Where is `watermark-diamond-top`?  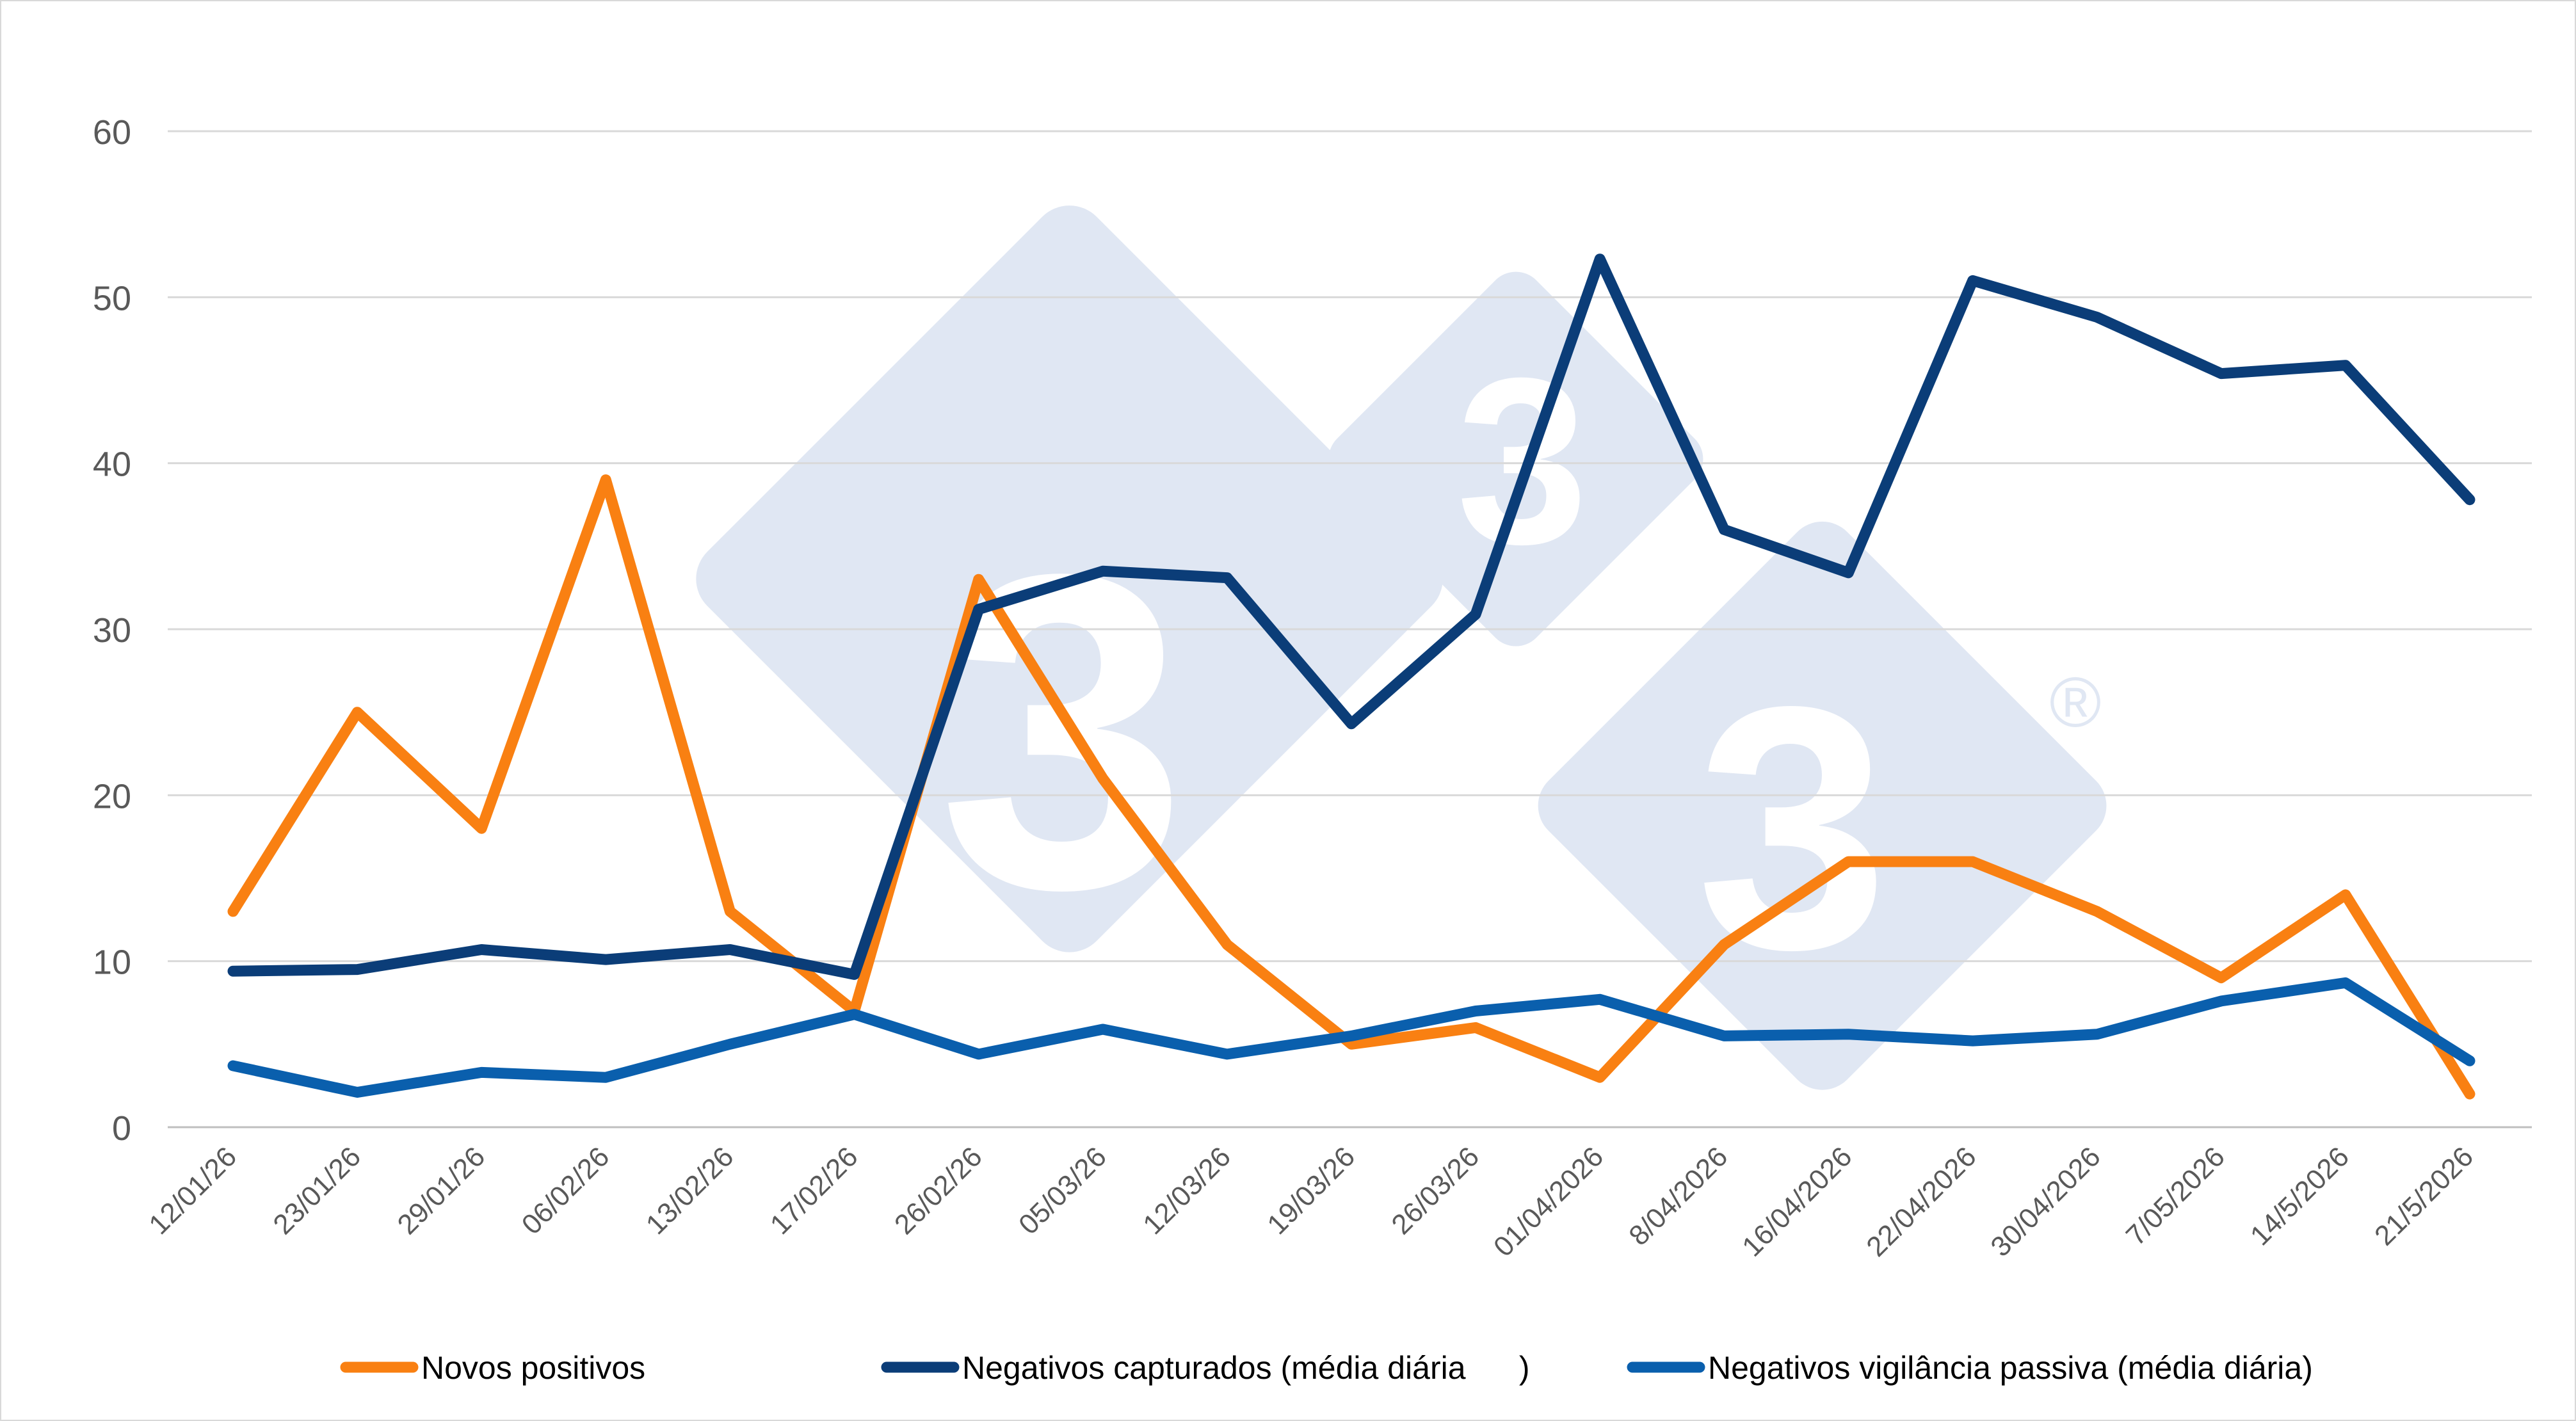 watermark-diamond-top is located at coordinates (1515, 458).